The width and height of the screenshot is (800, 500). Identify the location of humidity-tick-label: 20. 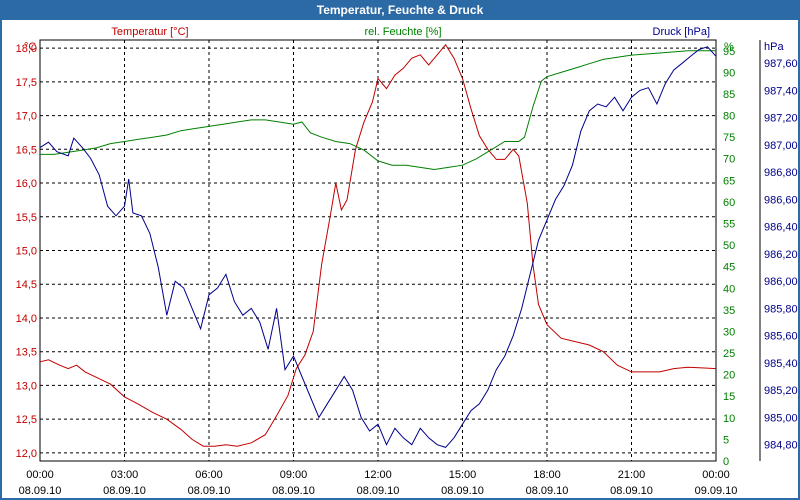
(729, 376).